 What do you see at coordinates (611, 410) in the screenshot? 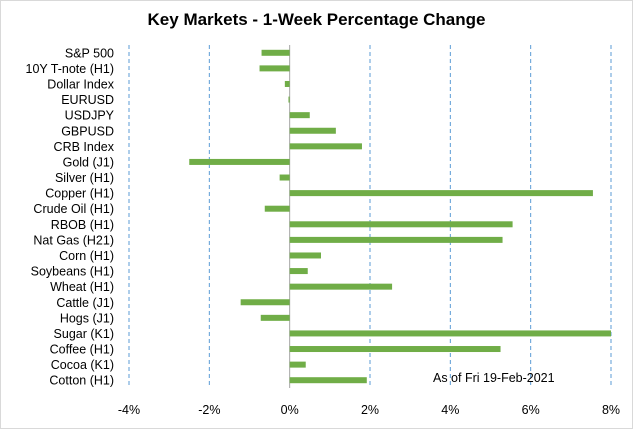
I see `x-tick-label: 8%` at bounding box center [611, 410].